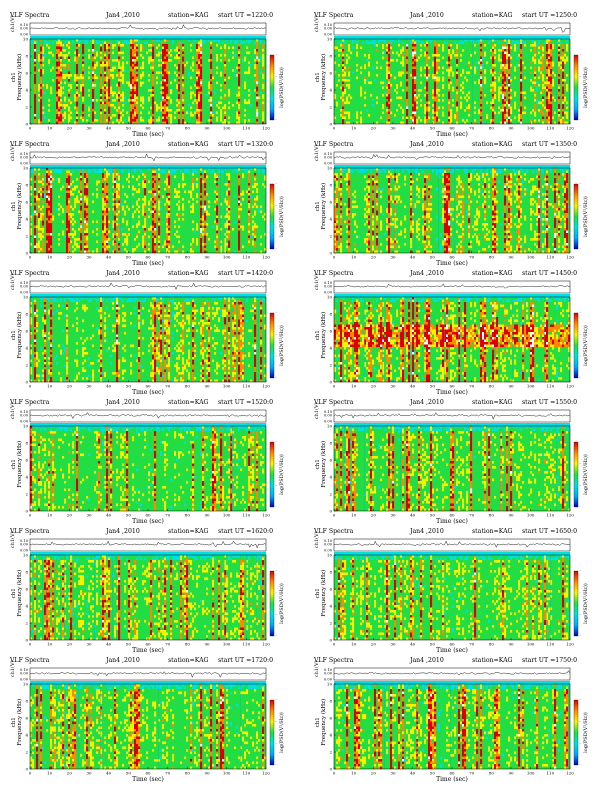  Describe the element at coordinates (427, 531) in the screenshot. I see `panel-date: Jan4 ,2010` at that location.